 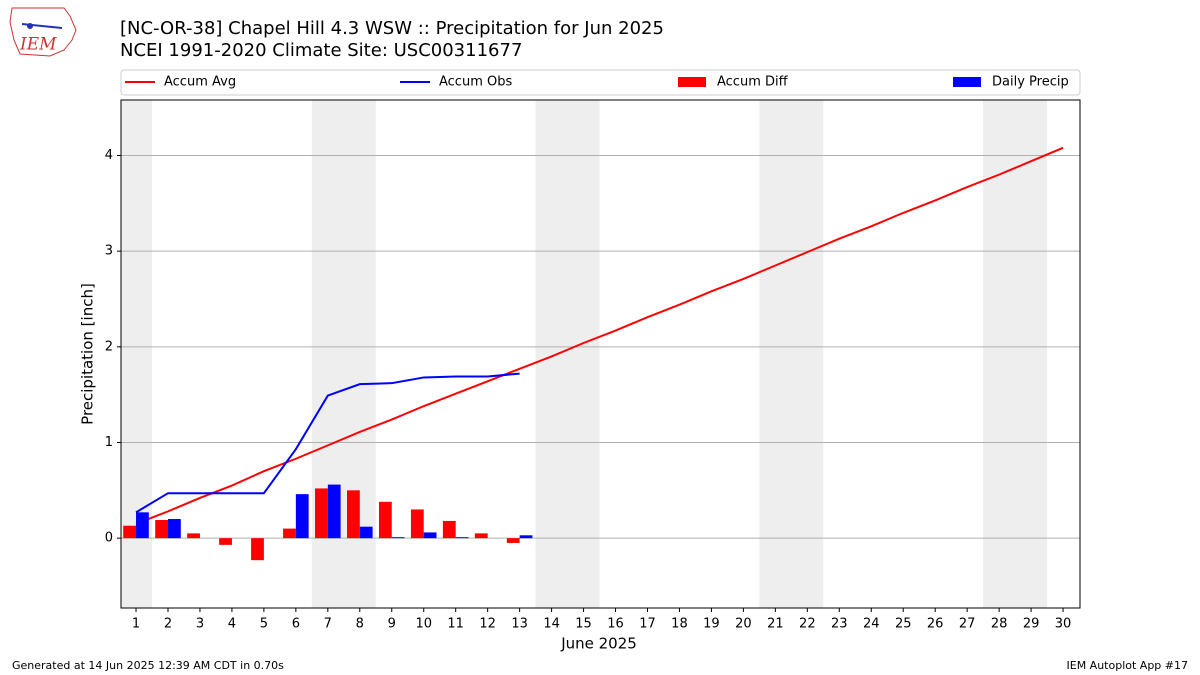 What do you see at coordinates (598, 644) in the screenshot?
I see `x-axis-label: June 2025` at bounding box center [598, 644].